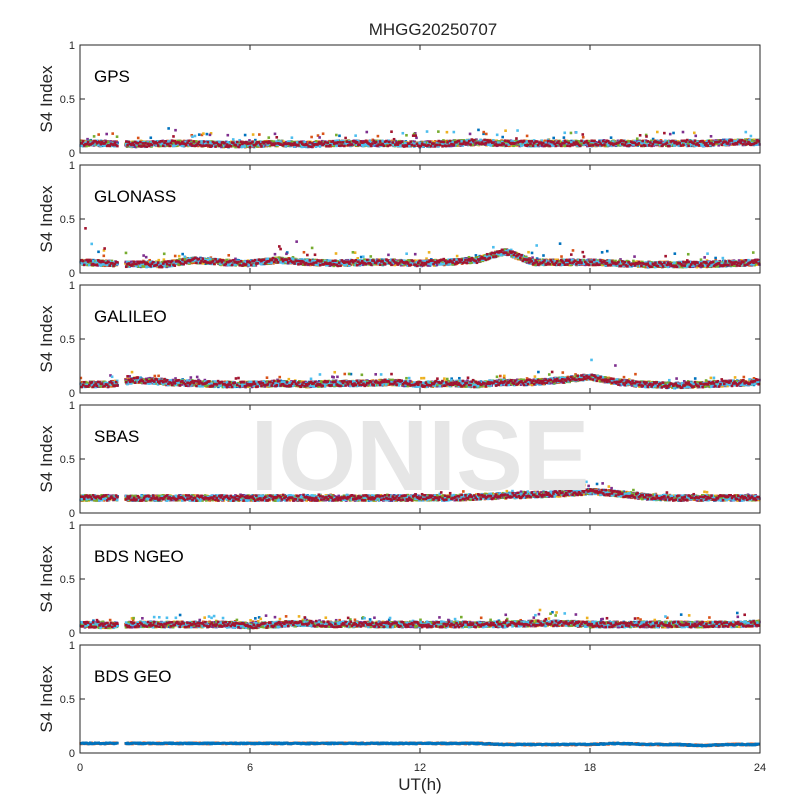 Image resolution: width=800 pixels, height=800 pixels. I want to click on y-tick-label: 0, so click(72, 154).